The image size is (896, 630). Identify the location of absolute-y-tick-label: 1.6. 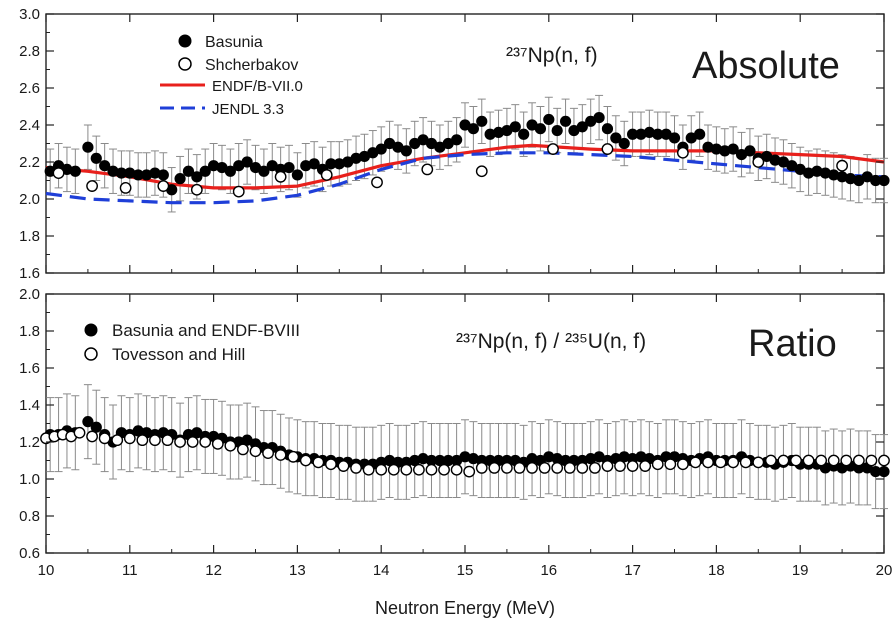
(29, 273).